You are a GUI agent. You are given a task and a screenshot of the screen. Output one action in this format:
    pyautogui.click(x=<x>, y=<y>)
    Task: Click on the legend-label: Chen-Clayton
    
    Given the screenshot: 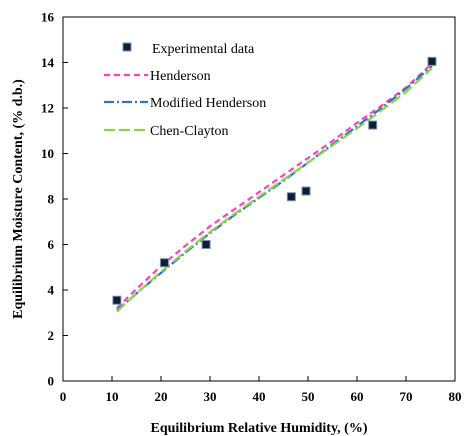 What is the action you would take?
    pyautogui.click(x=189, y=131)
    